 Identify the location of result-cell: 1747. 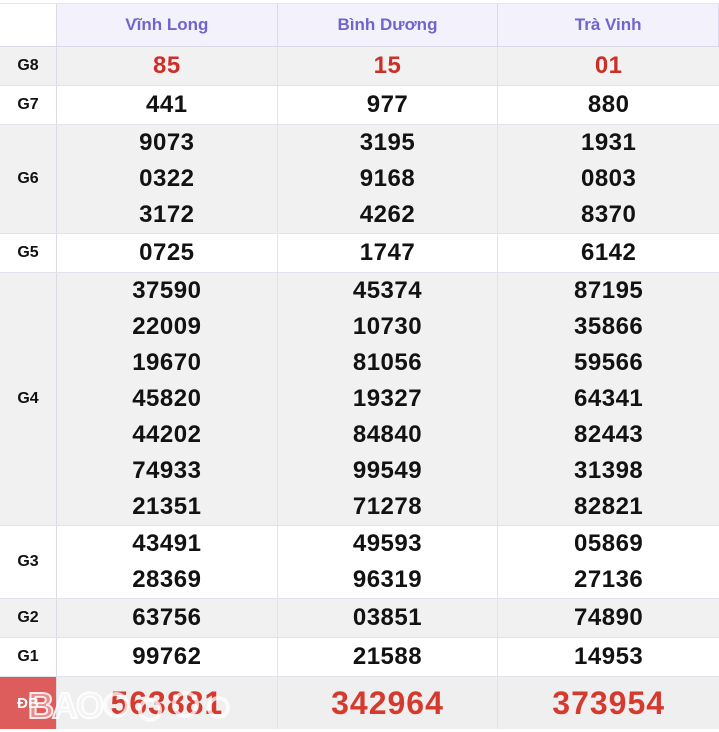
(388, 253).